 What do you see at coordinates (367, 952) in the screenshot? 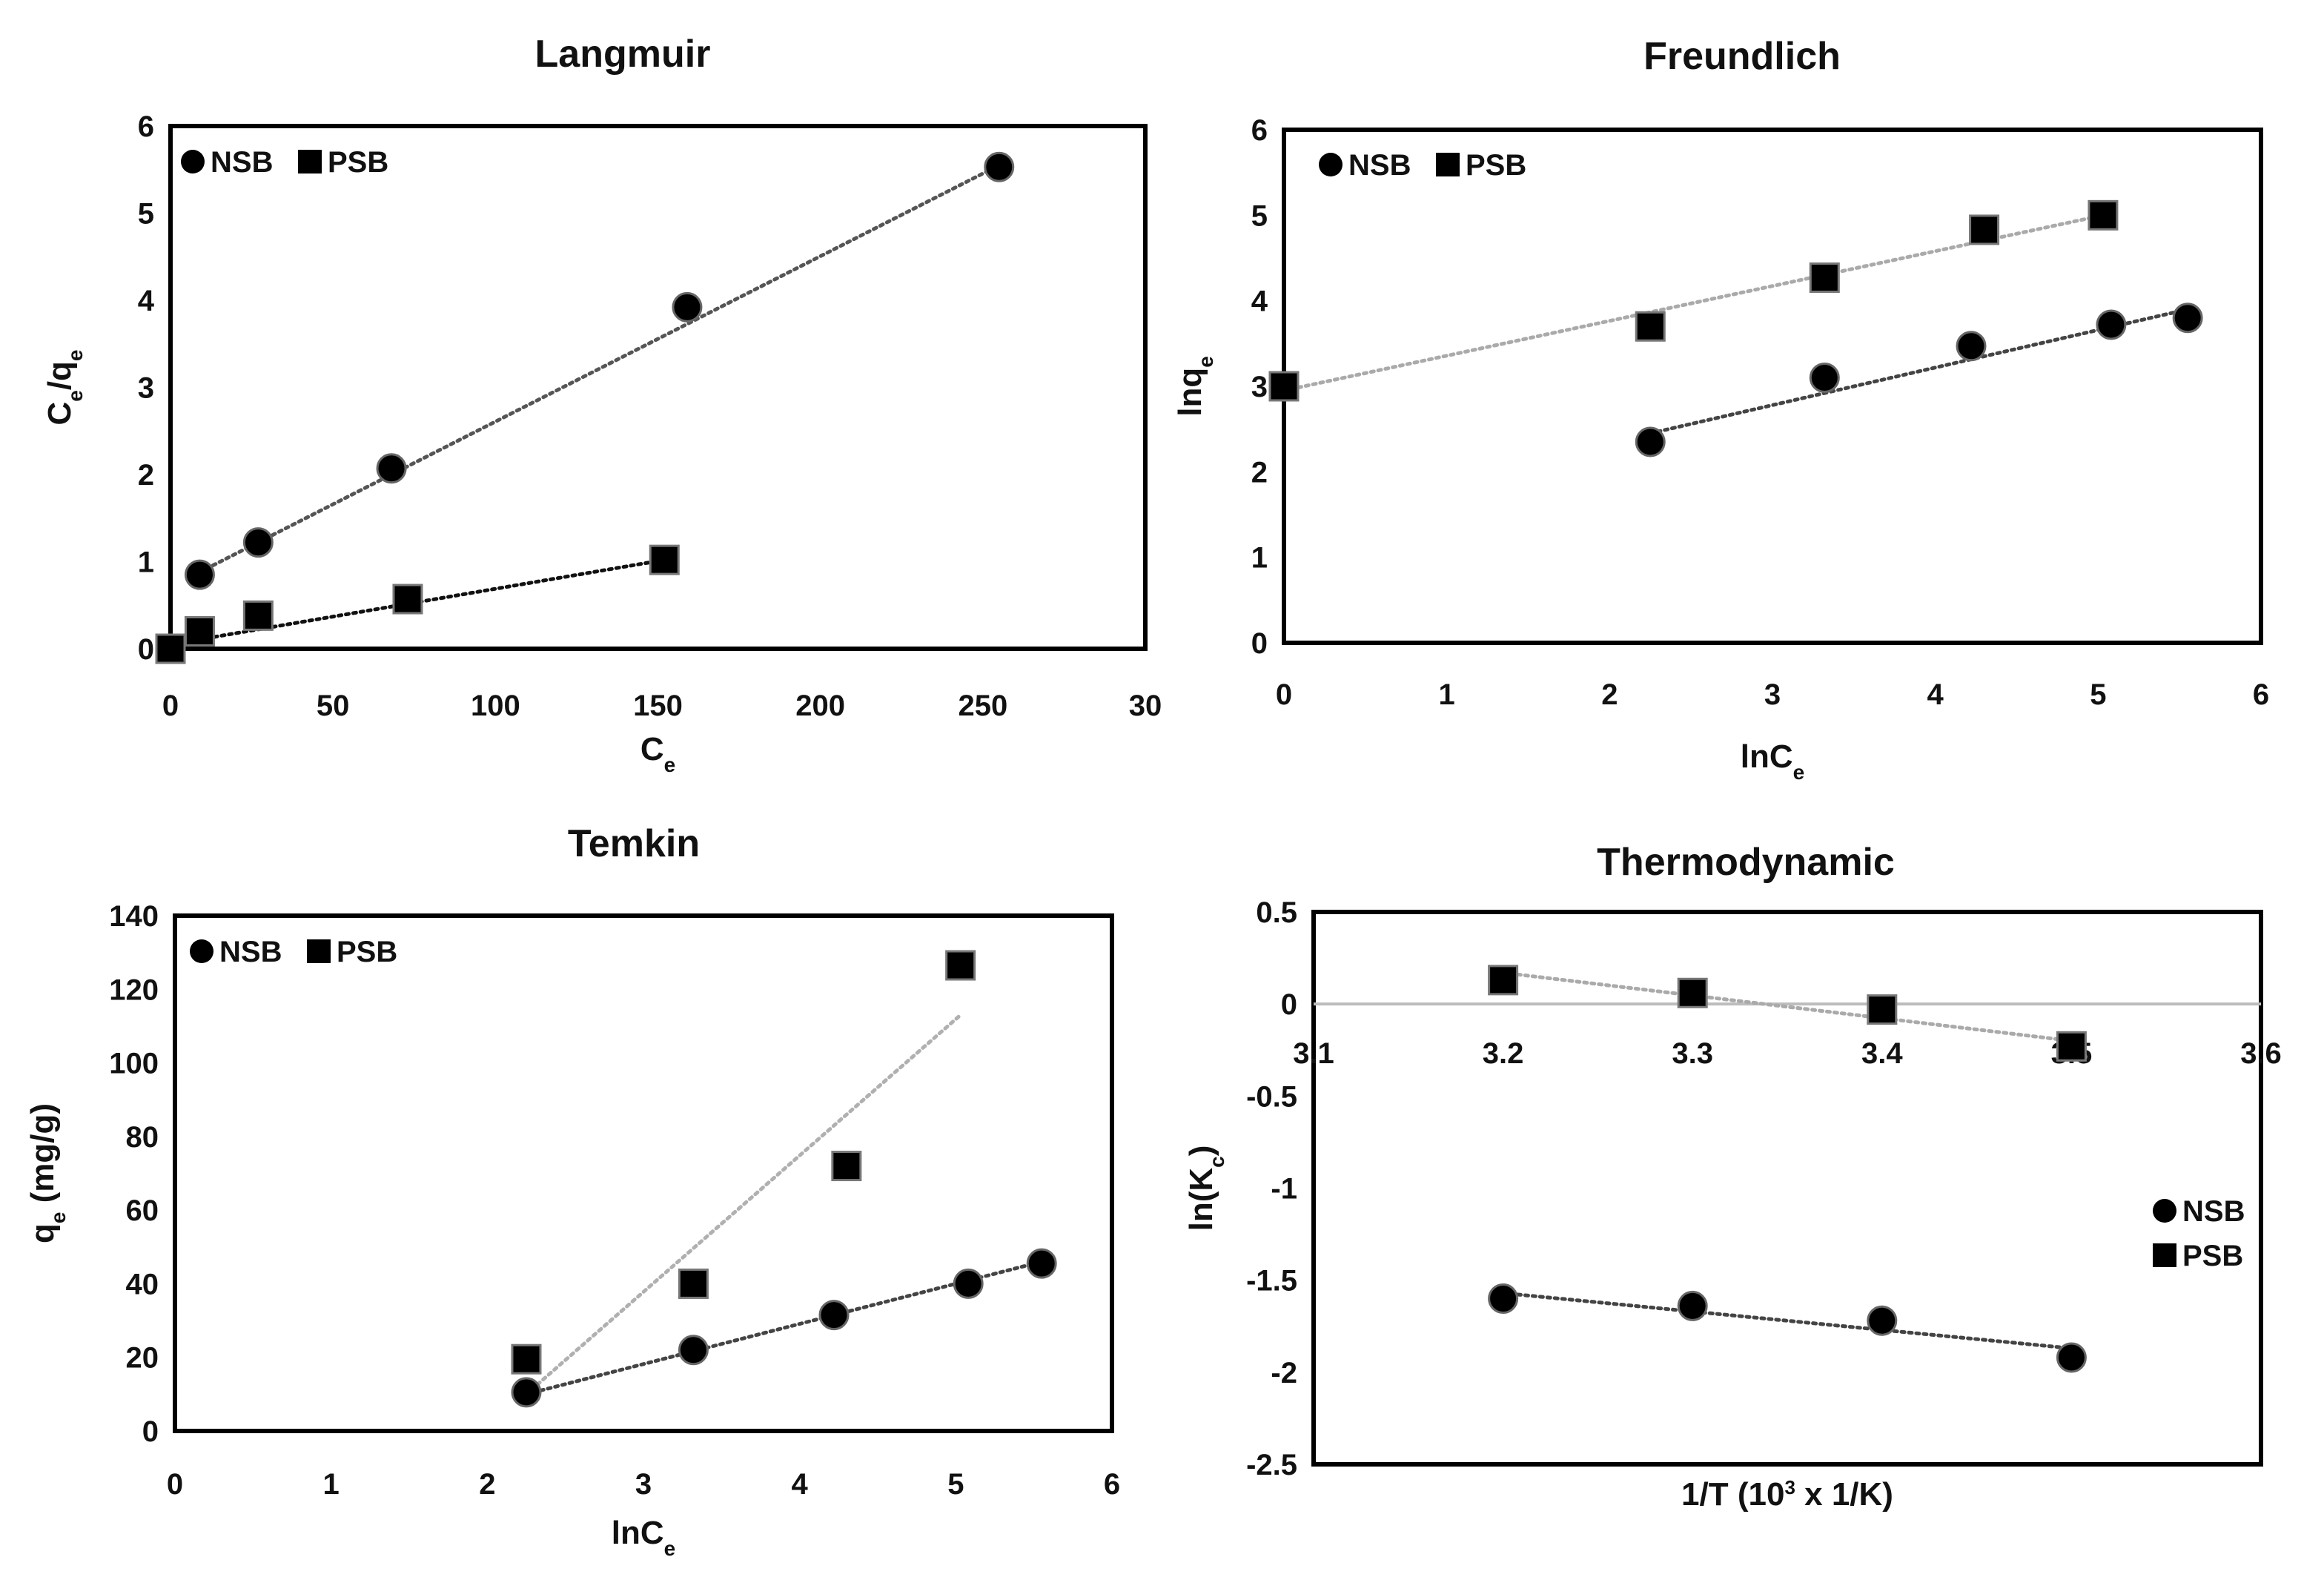
I see `temkin-legend-psb-label: PSB` at bounding box center [367, 952].